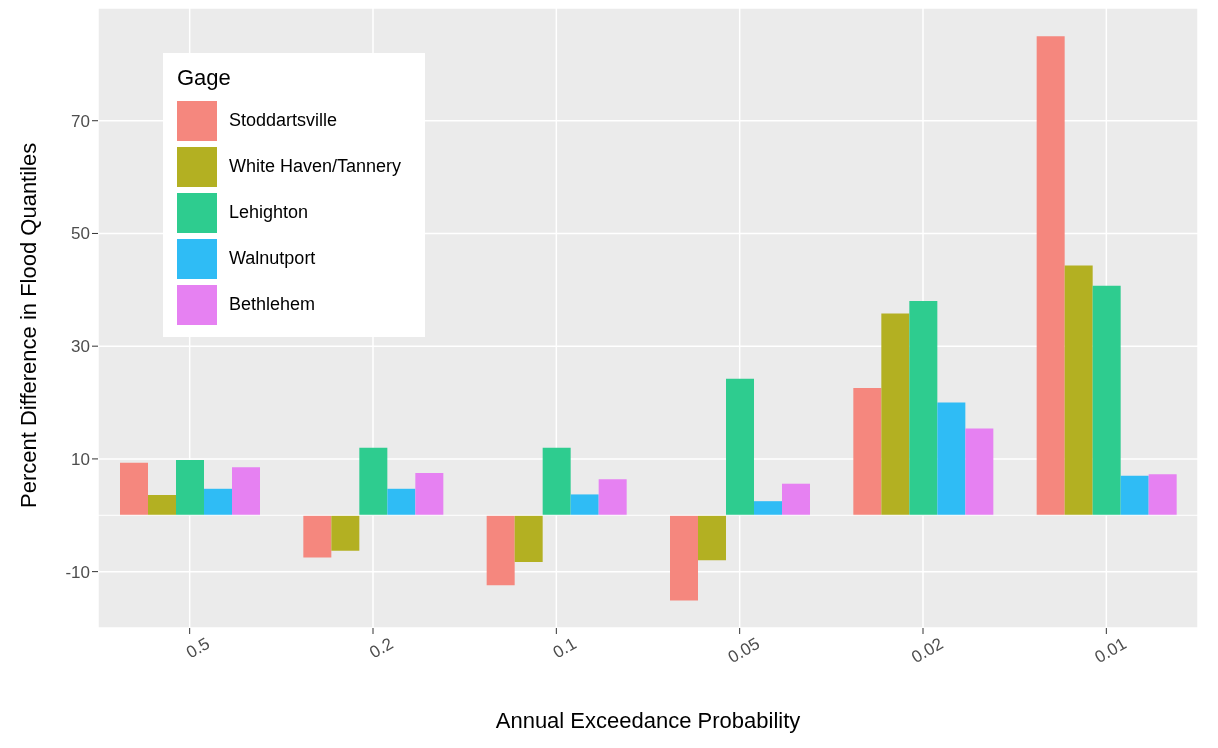 The height and width of the screenshot is (748, 1218). Describe the element at coordinates (283, 120) in the screenshot. I see `legend-label: Stoddartsville` at that location.